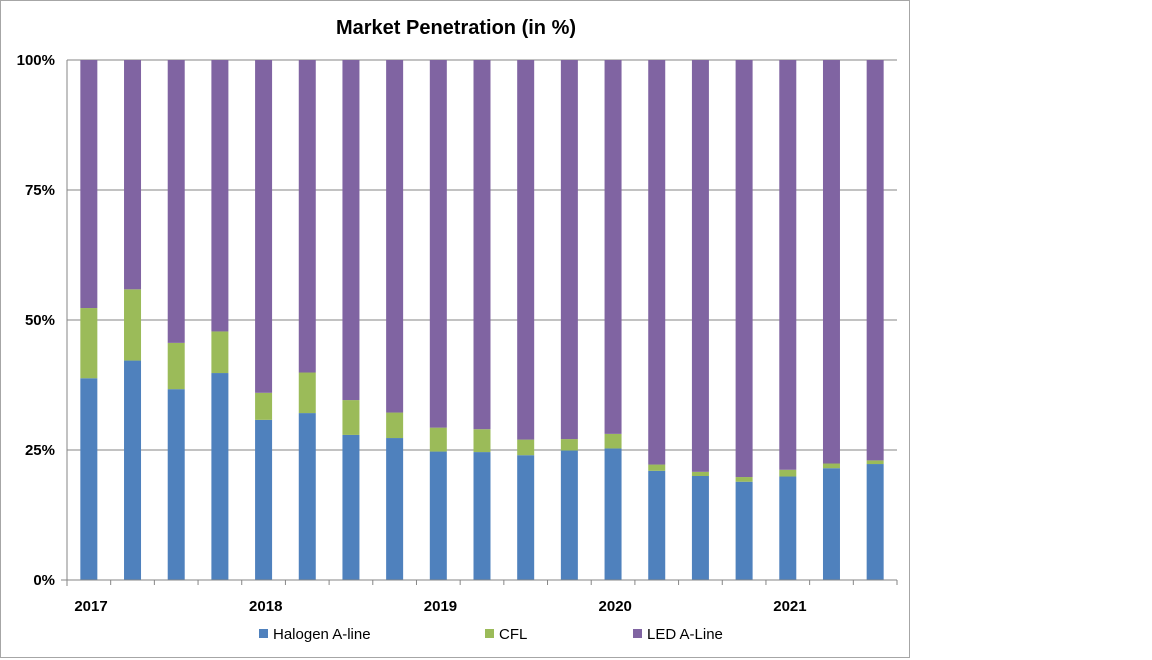 This screenshot has width=1152, height=660. What do you see at coordinates (40, 320) in the screenshot?
I see `y-tick-label: 50%` at bounding box center [40, 320].